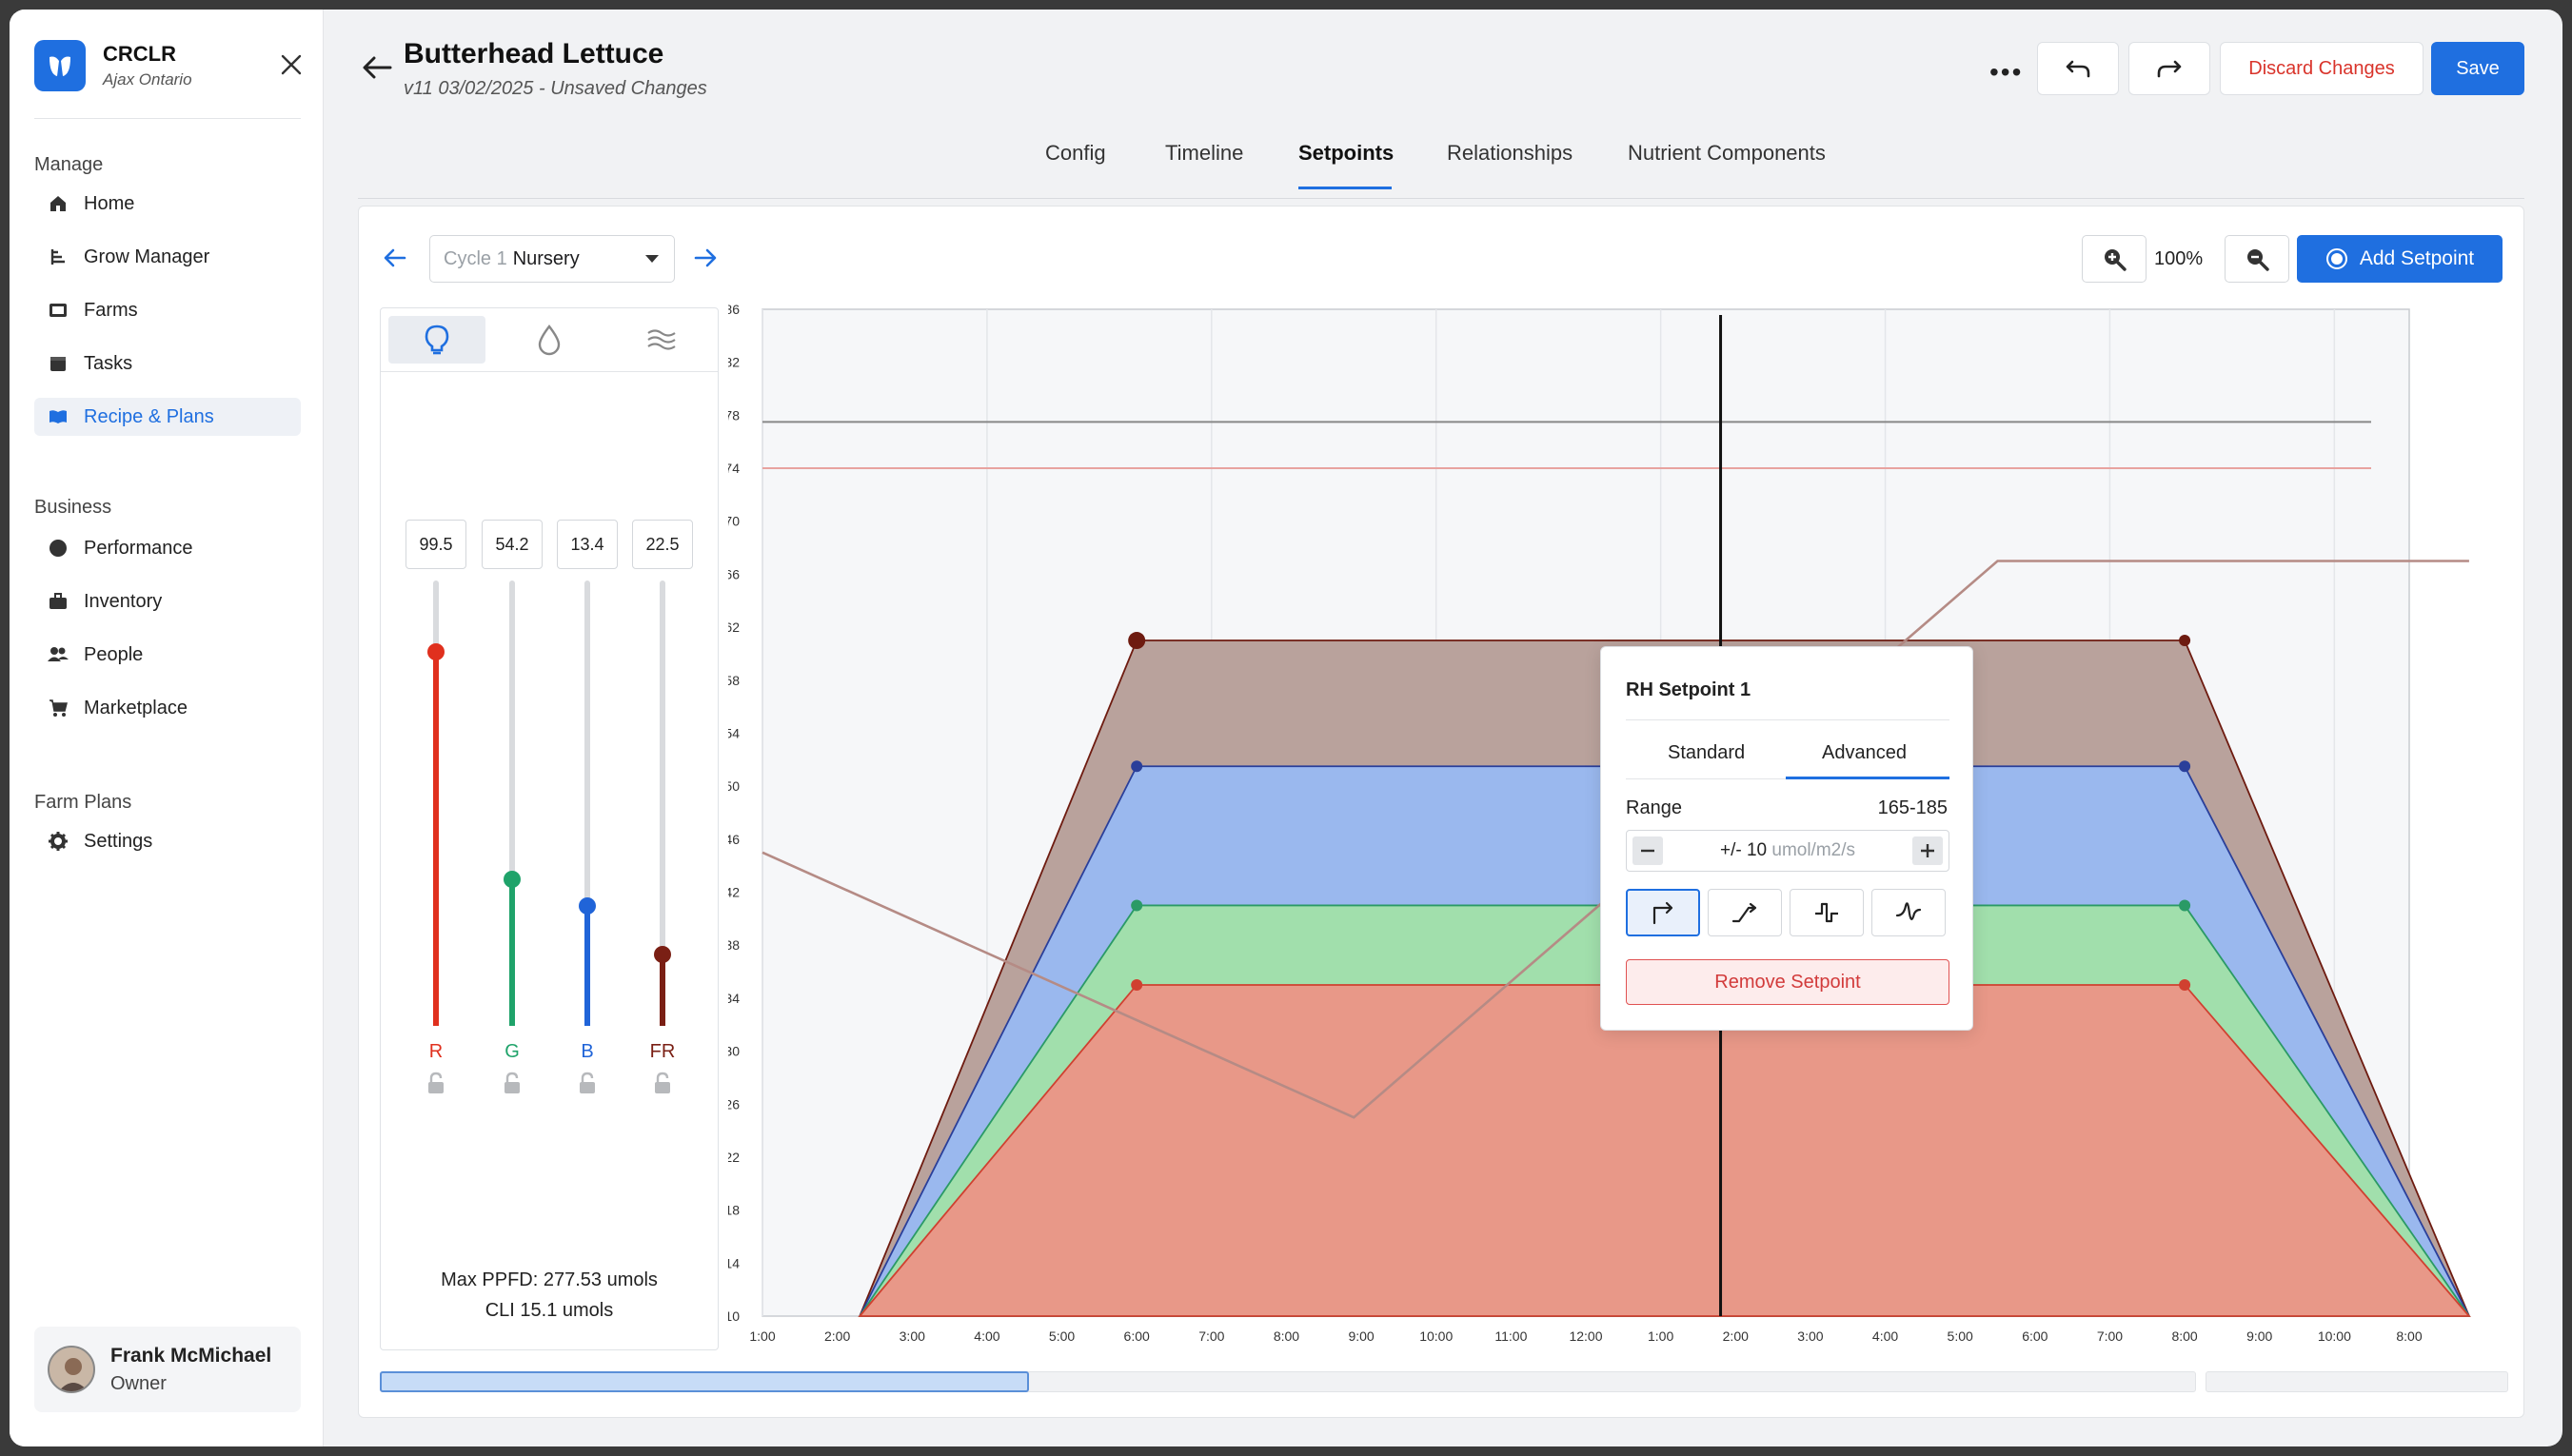  Describe the element at coordinates (512, 803) in the screenshot. I see `slider-track-g` at that location.